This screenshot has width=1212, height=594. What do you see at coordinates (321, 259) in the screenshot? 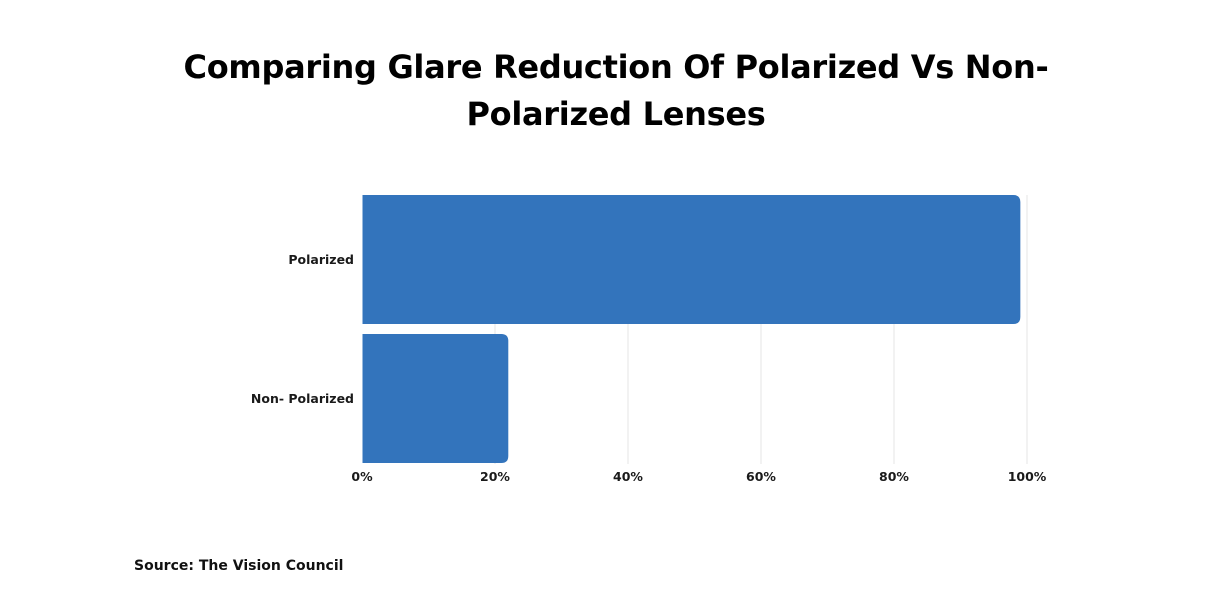
I see `category-label-0: Polarized` at bounding box center [321, 259].